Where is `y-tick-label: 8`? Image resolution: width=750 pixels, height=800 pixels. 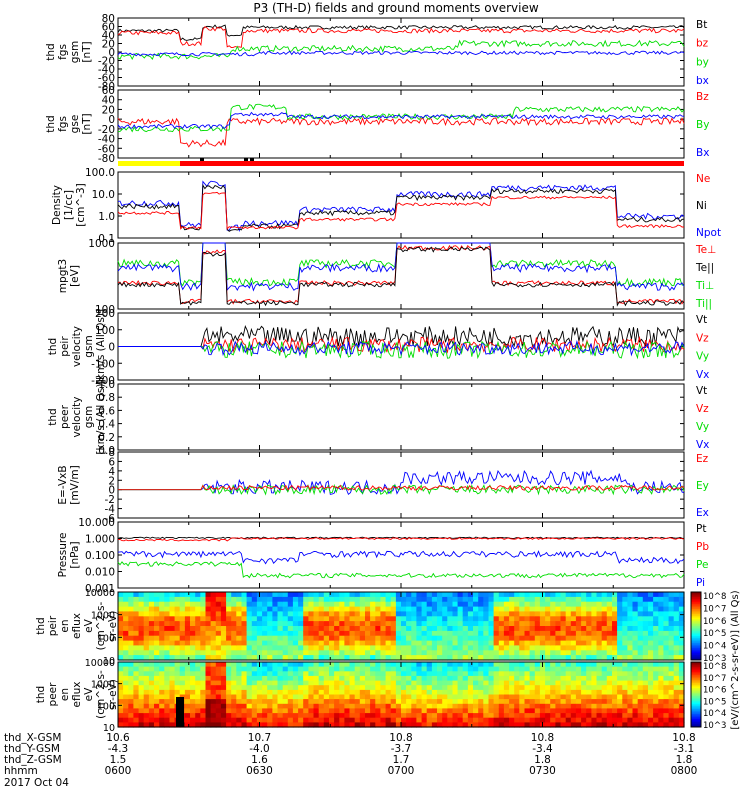
y-tick-label: 8 is located at coordinates (111, 453).